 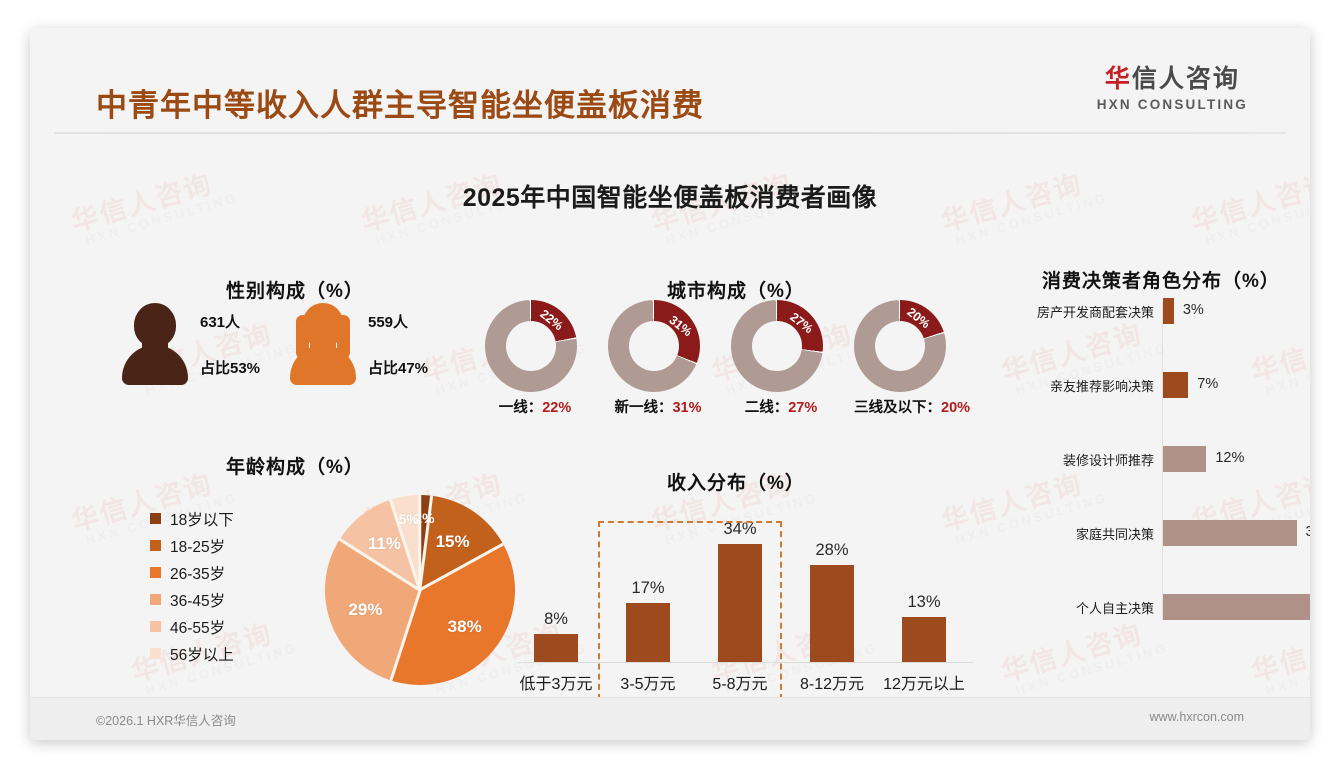 What do you see at coordinates (166, 721) in the screenshot?
I see `footer-copyright: ©2026.1 HXR华信人咨询` at bounding box center [166, 721].